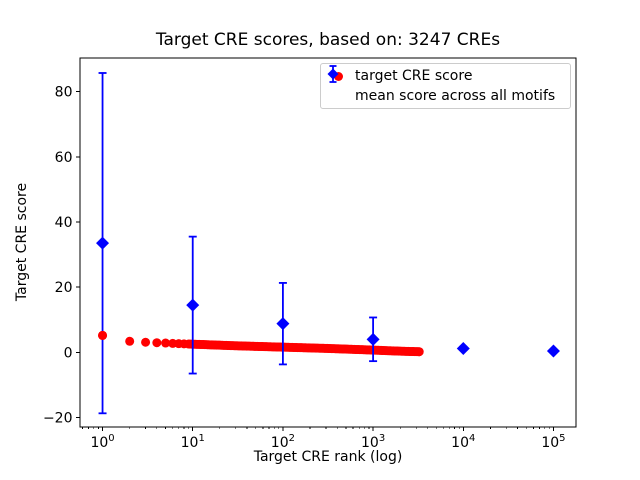 The width and height of the screenshot is (640, 480). Describe the element at coordinates (261, 343) in the screenshot. I see `red-scatter-series` at that location.